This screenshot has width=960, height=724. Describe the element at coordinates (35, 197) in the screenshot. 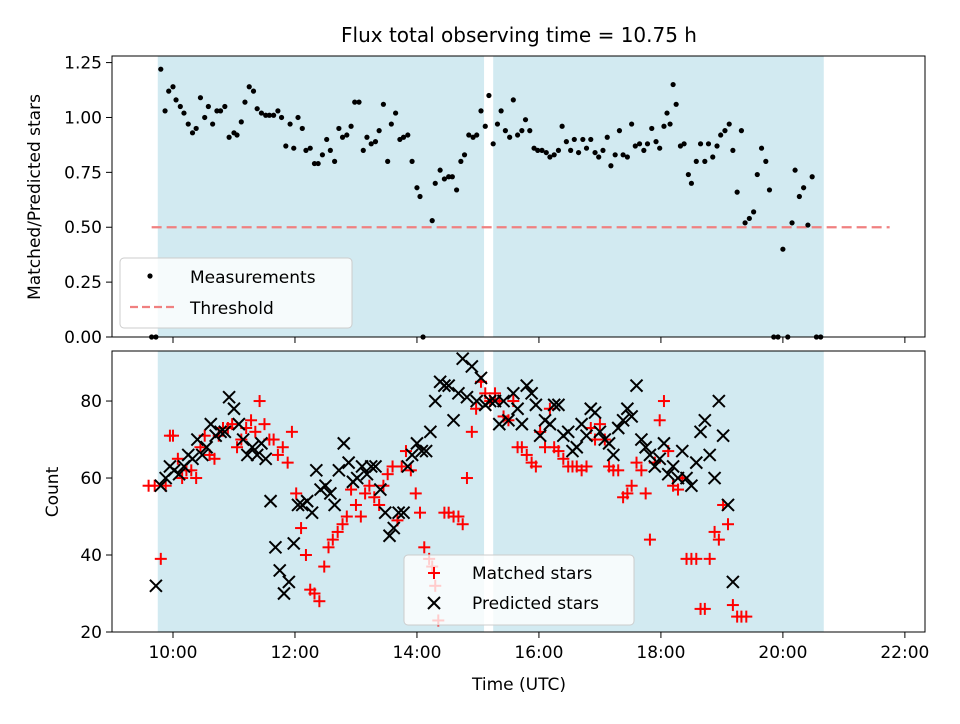

I see `top-y-axis-label: Matched/Predicted stars` at that location.